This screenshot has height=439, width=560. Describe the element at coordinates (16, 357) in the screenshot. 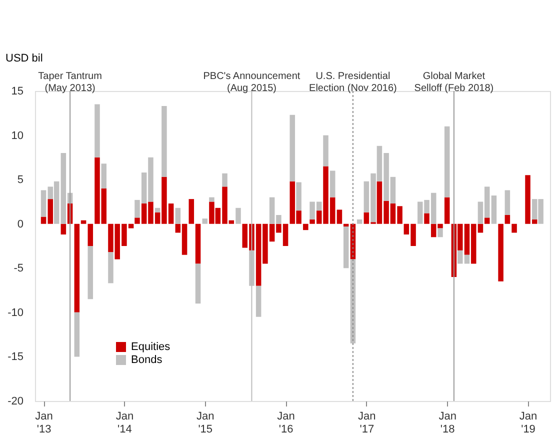

I see `y-tick-label: -15` at that location.